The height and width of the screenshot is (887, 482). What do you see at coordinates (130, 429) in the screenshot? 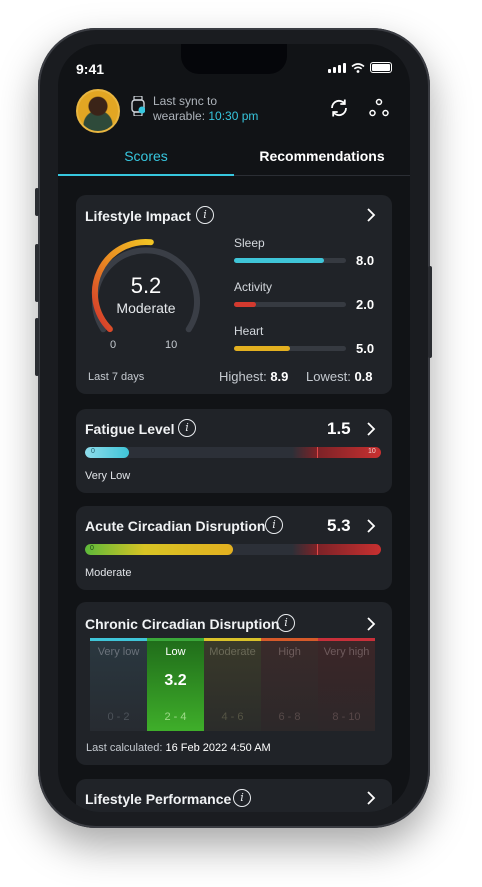
I see `fatigue-title: Fatigue Level` at bounding box center [130, 429].